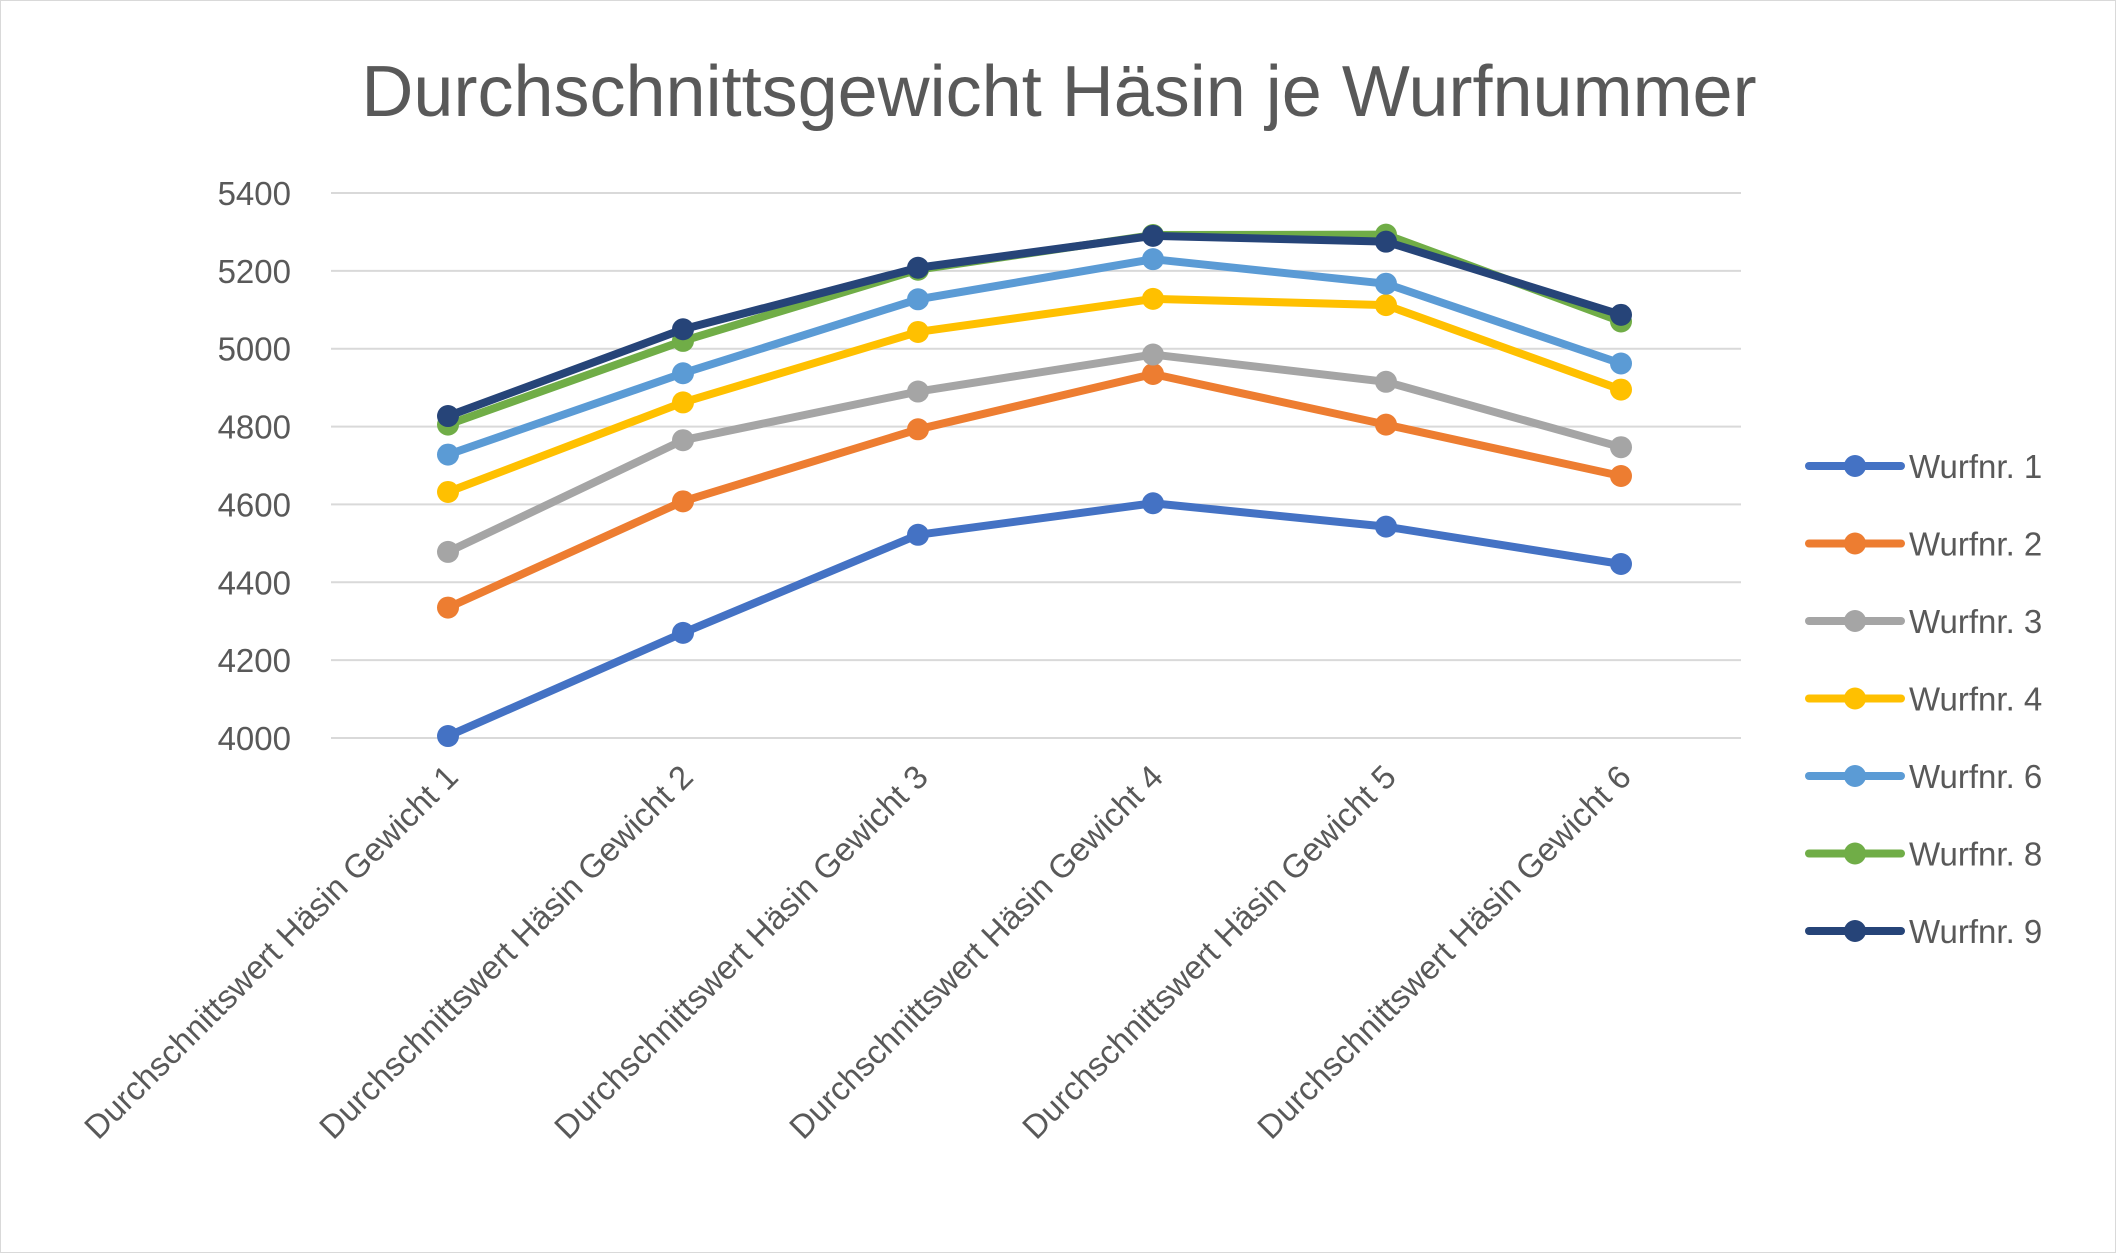 This screenshot has width=2118, height=1255. Describe the element at coordinates (1975, 699) in the screenshot. I see `legend-label: Wurfnr. 4` at that location.